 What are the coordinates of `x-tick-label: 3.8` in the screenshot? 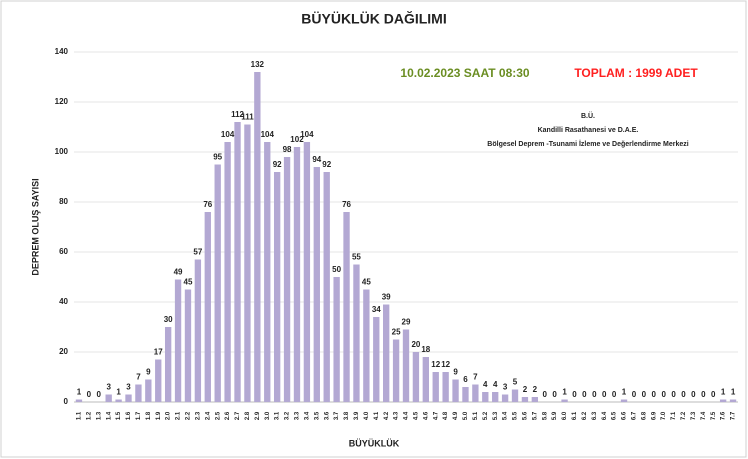 It's located at (347, 415).